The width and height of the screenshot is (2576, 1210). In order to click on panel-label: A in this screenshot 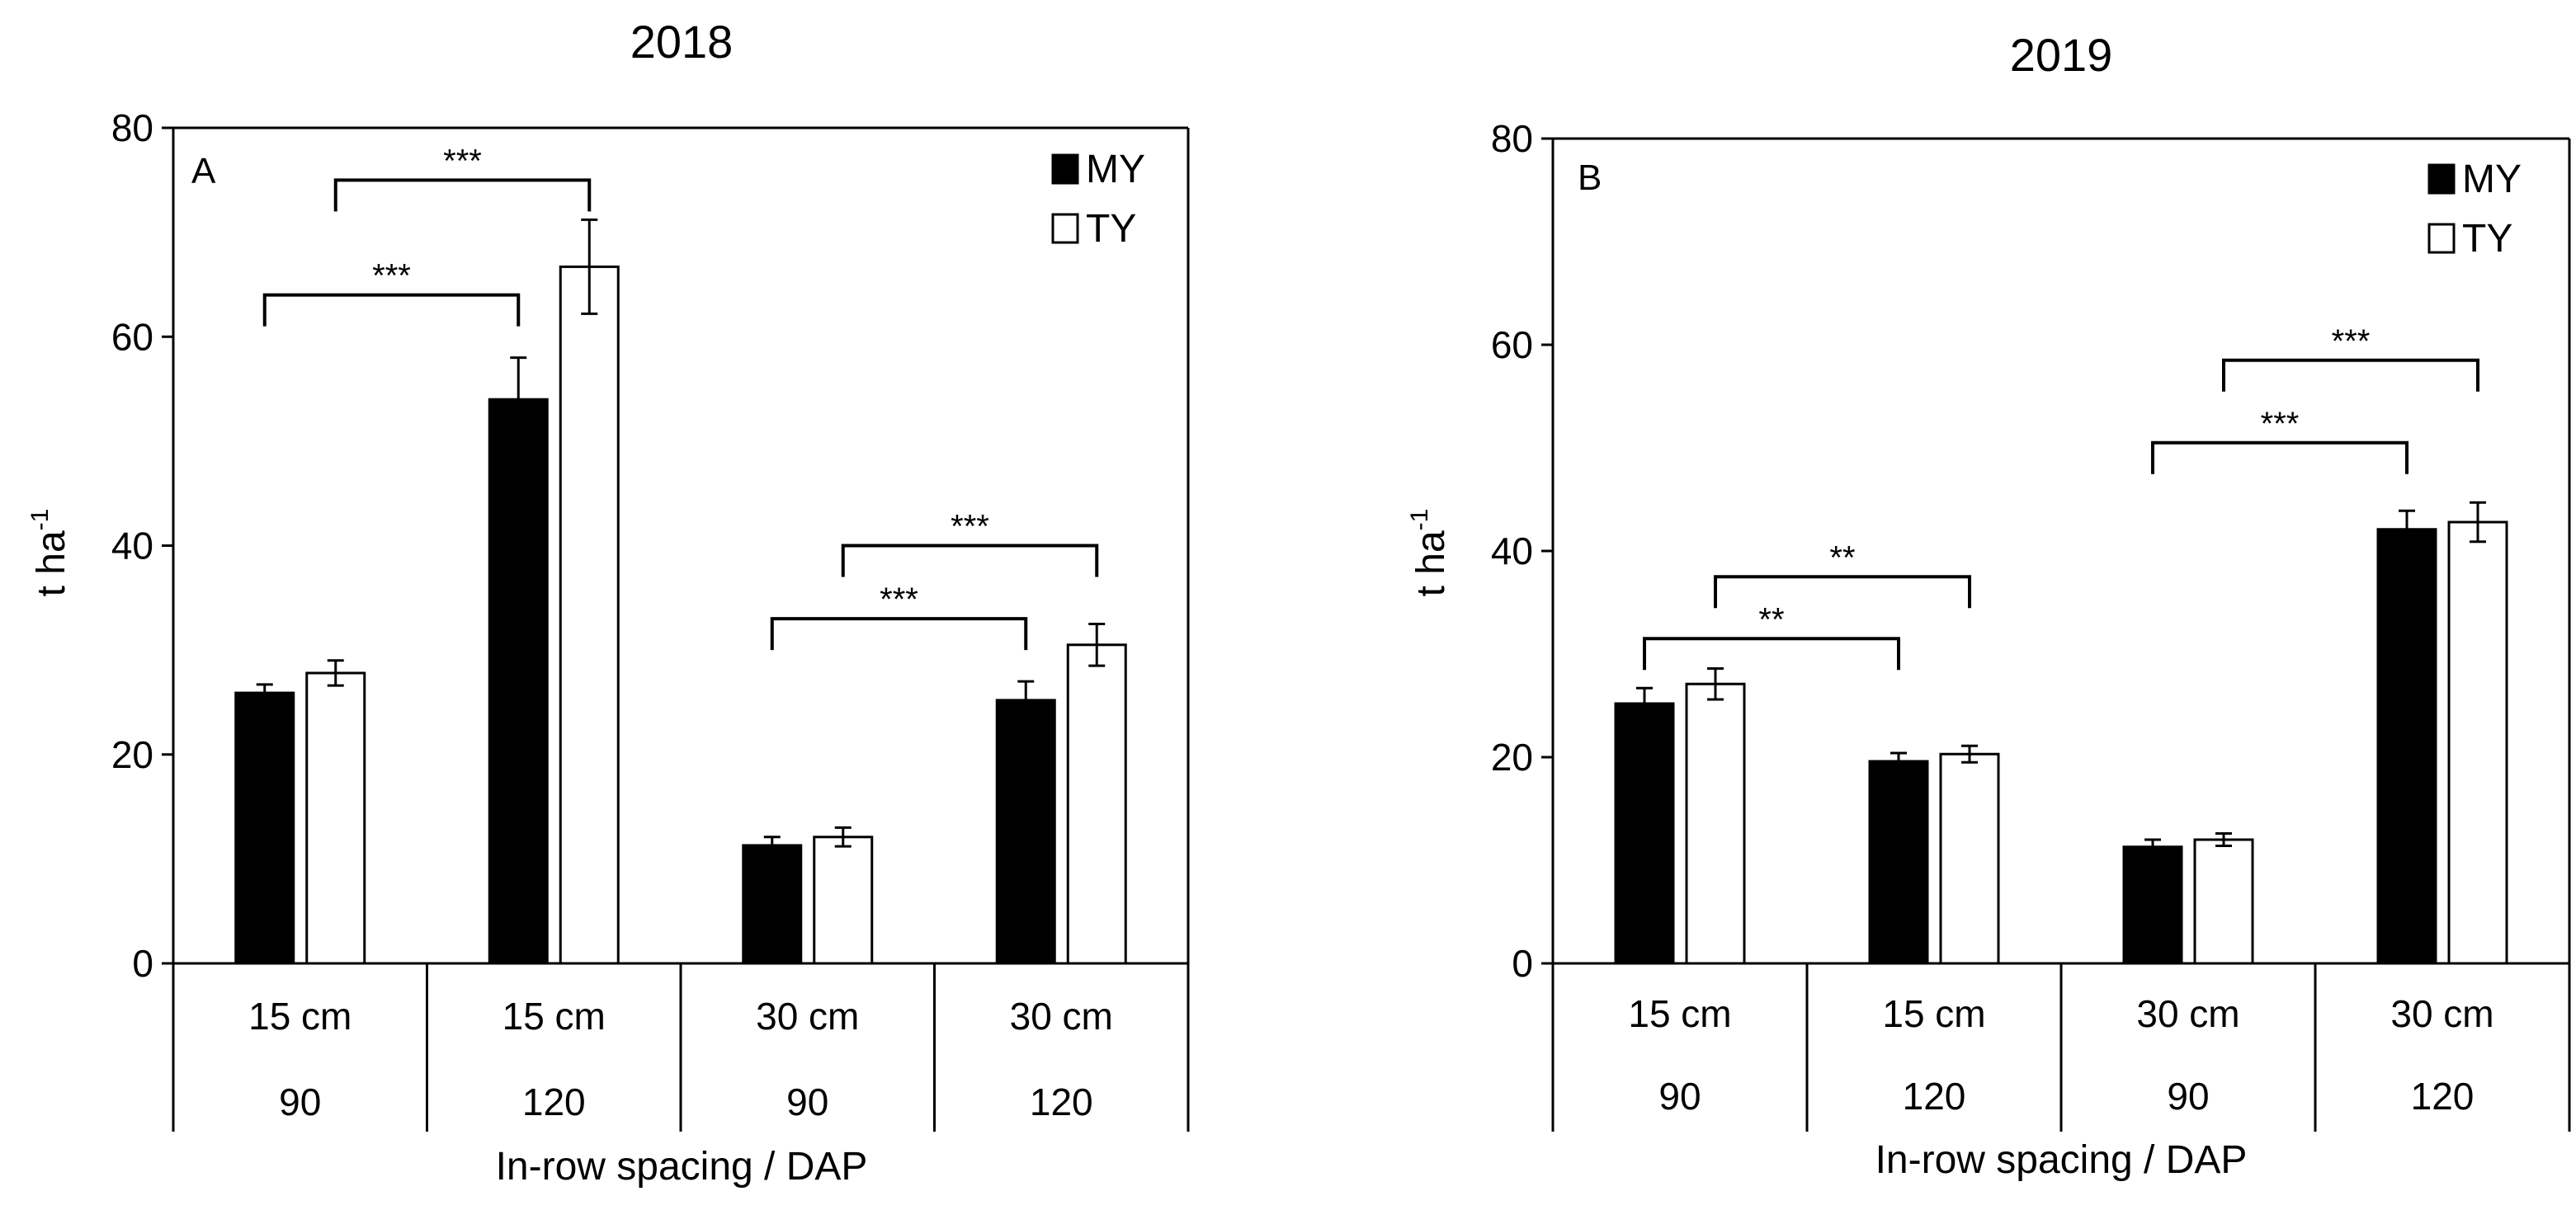, I will do `click(203, 171)`.